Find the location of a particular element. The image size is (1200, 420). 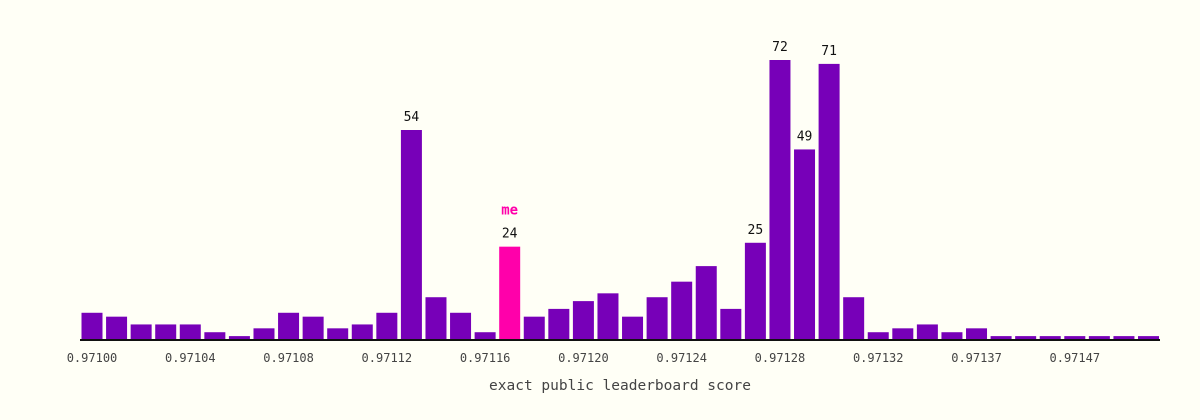

x-tick-label: 0.97112 is located at coordinates (387, 358).